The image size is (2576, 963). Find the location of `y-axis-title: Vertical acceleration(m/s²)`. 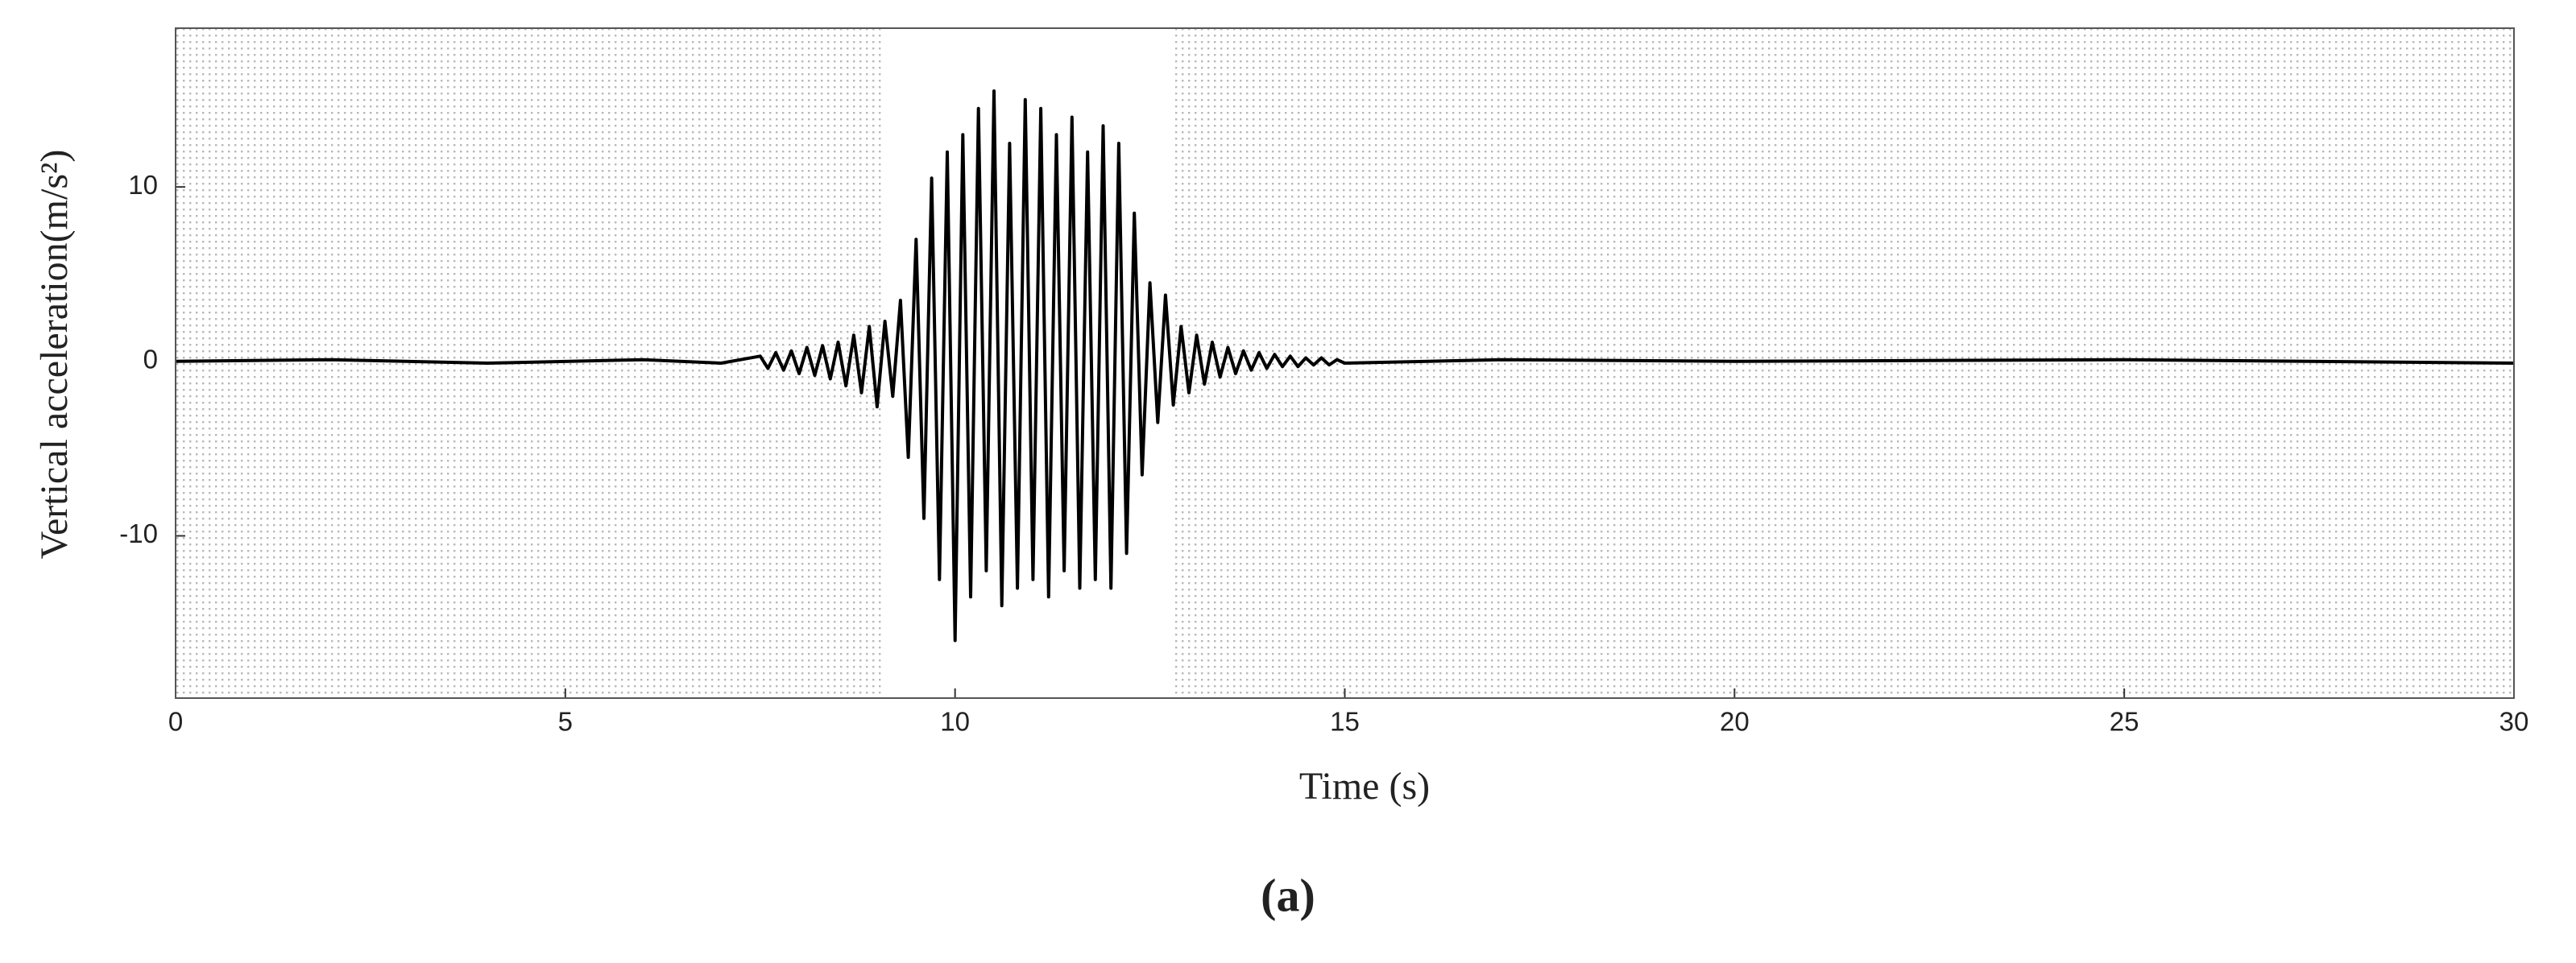

y-axis-title: Vertical acceleration(m/s²) is located at coordinates (54, 355).